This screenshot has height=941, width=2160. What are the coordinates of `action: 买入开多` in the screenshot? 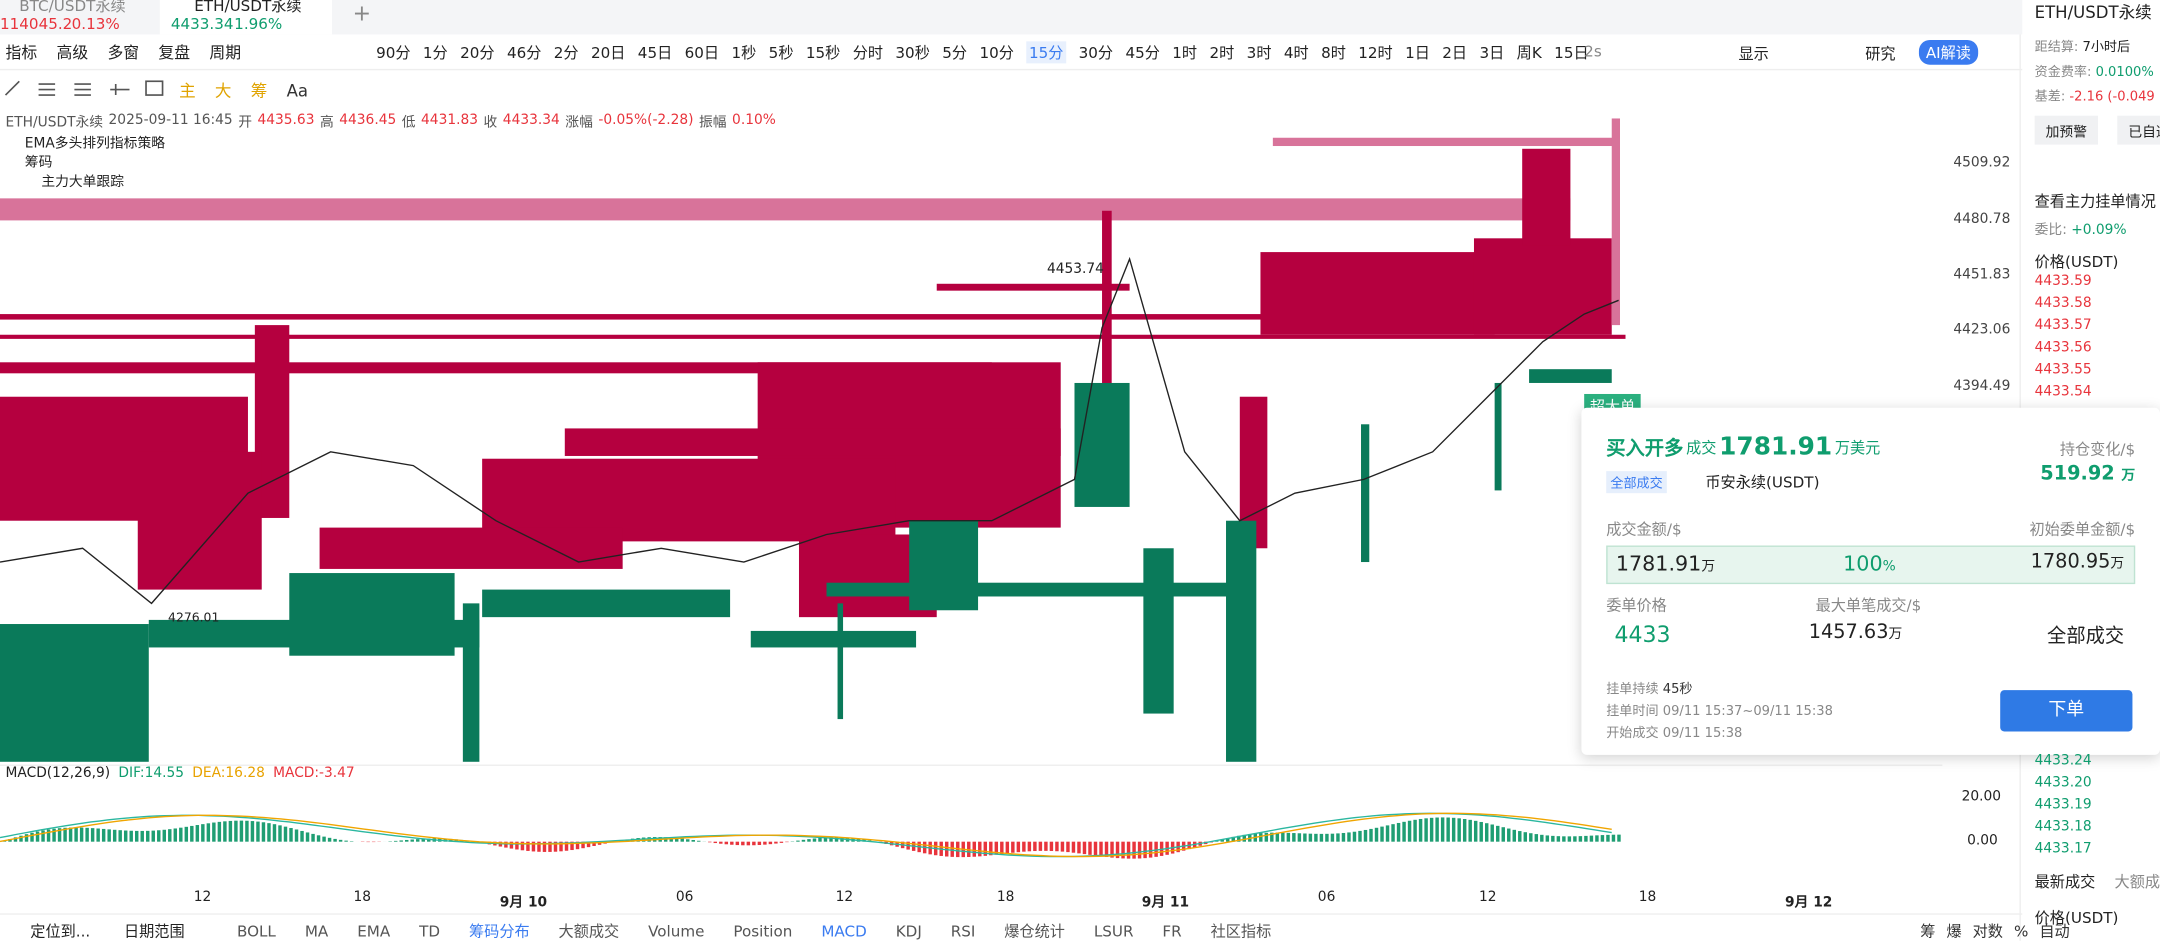 It's located at (1645, 448).